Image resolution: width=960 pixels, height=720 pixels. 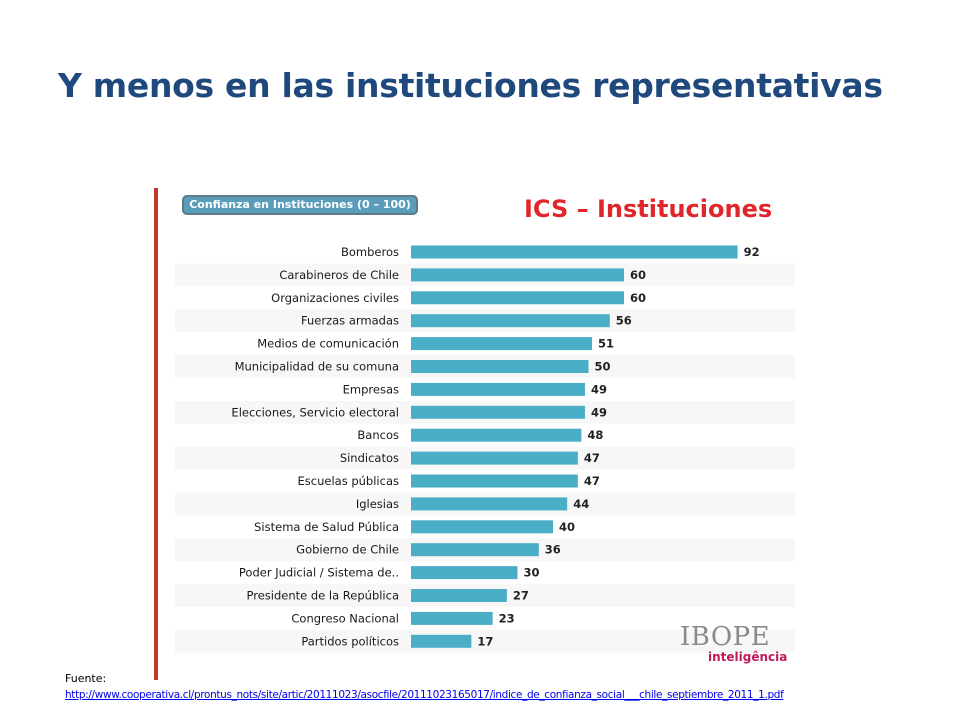 I want to click on value-label: 51, so click(x=606, y=344).